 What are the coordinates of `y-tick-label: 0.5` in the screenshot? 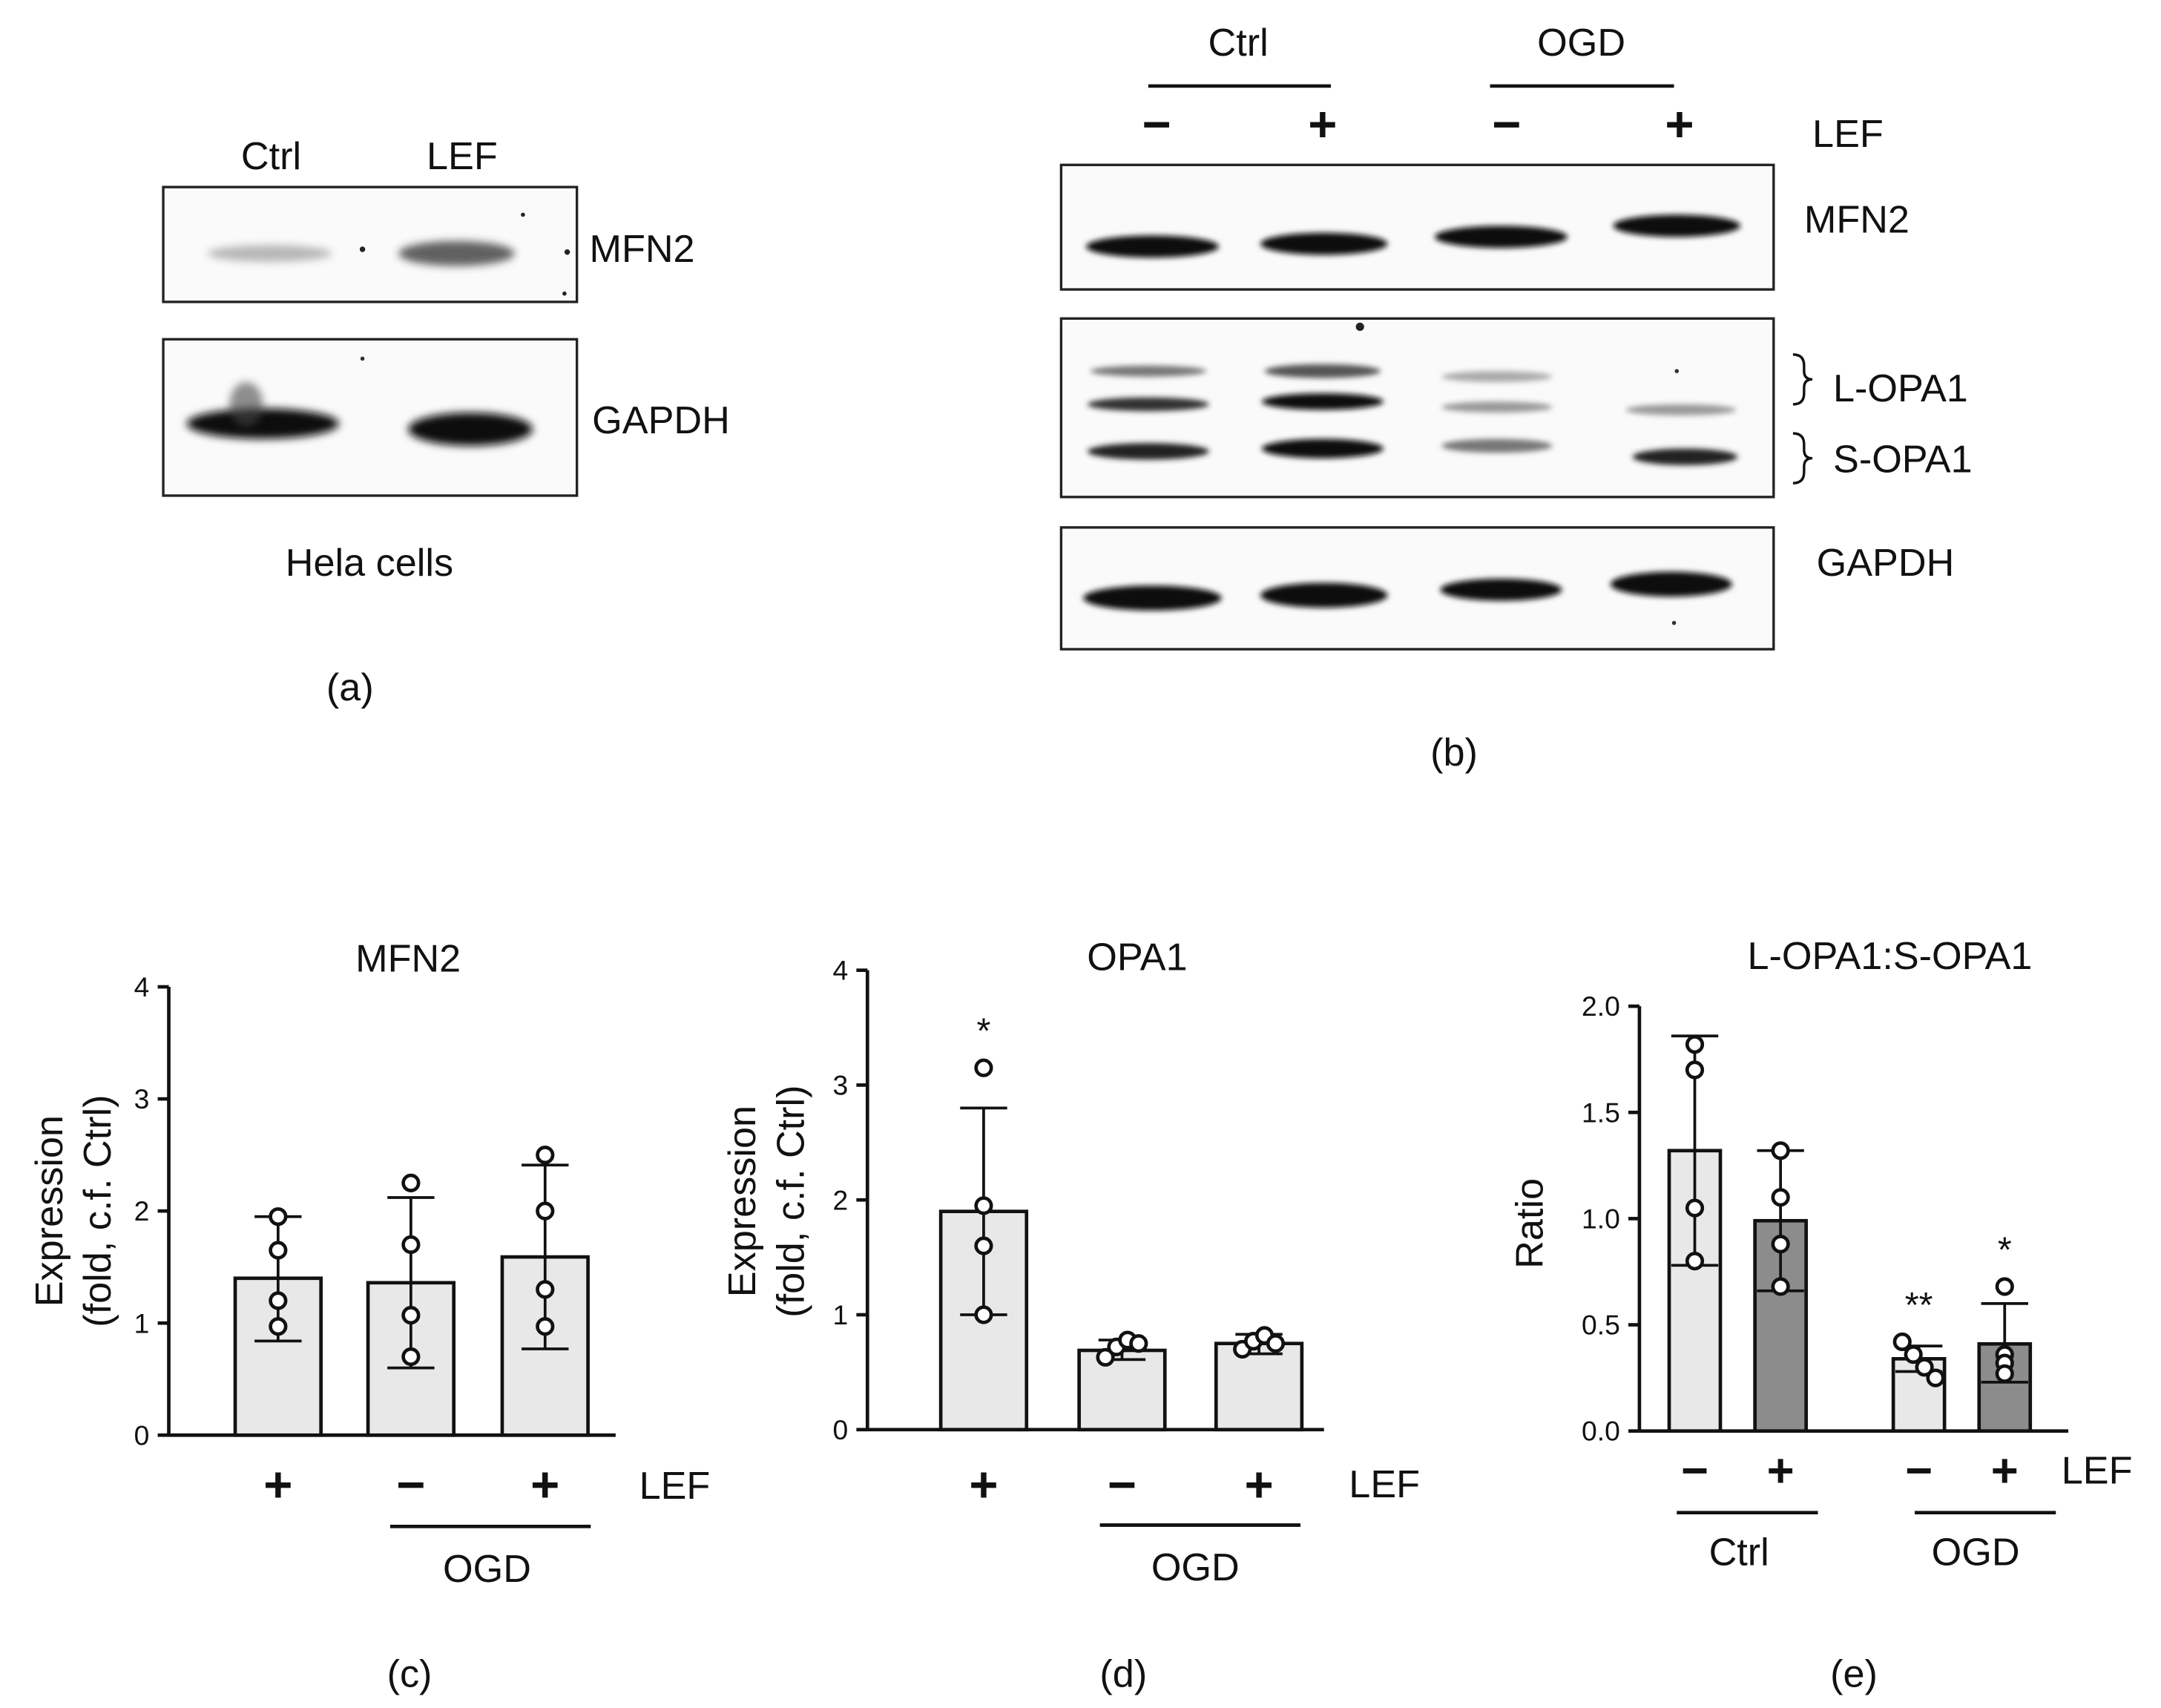 It's located at (1601, 1325).